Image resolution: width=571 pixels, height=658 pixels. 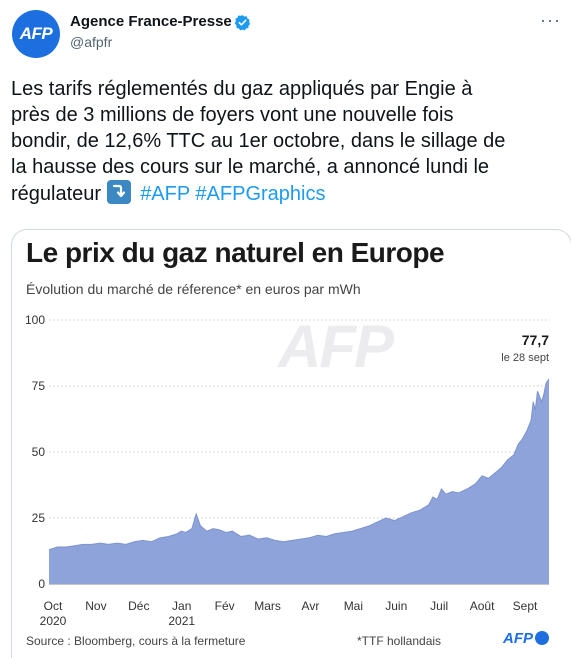 What do you see at coordinates (542, 638) in the screenshot?
I see `afp-logo-dot-icon` at bounding box center [542, 638].